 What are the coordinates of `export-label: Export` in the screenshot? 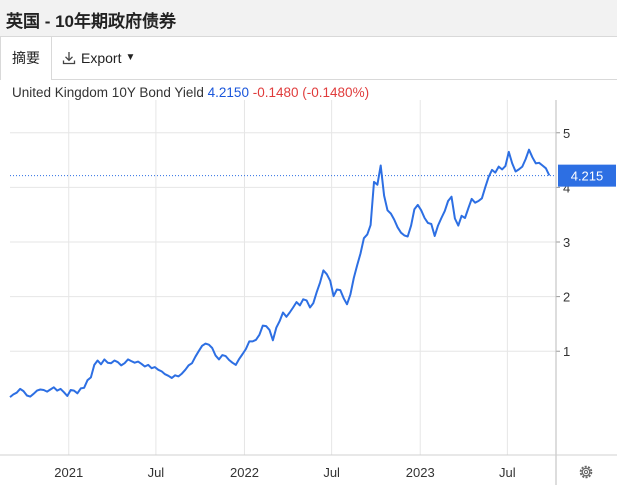 It's located at (101, 58).